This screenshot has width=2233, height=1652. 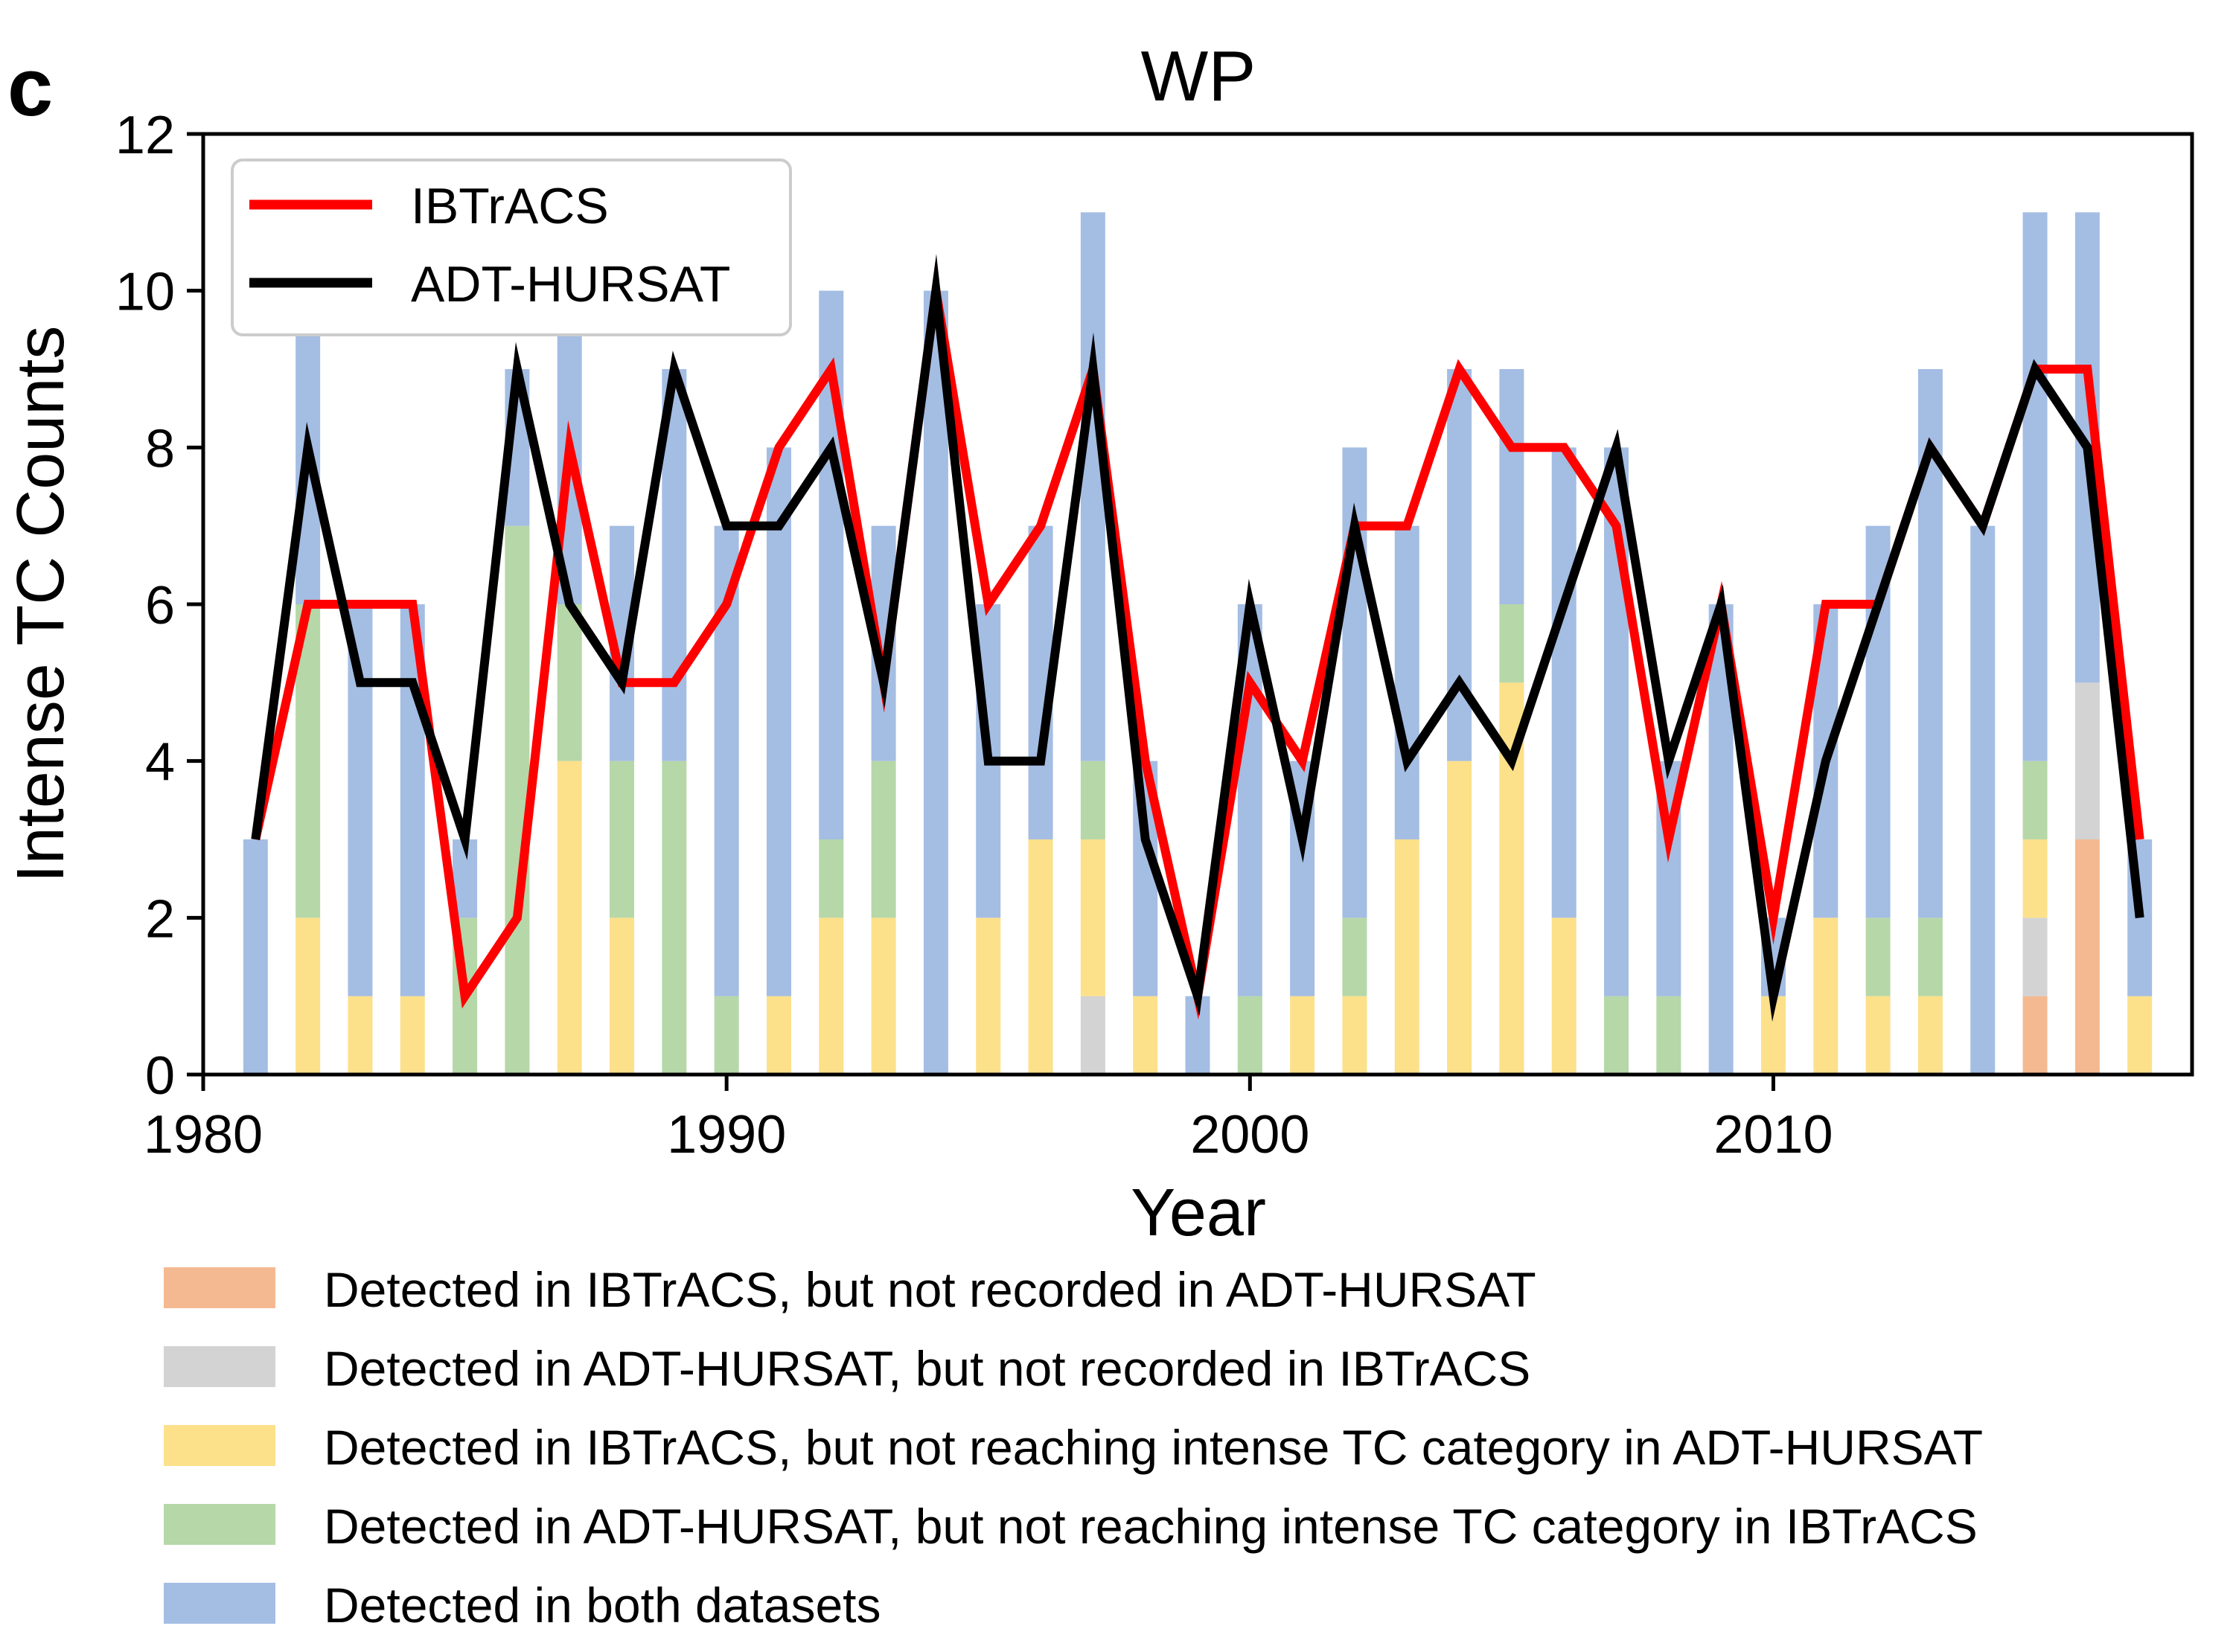 I want to click on bar-segment-3-2013, so click(x=1930, y=1035).